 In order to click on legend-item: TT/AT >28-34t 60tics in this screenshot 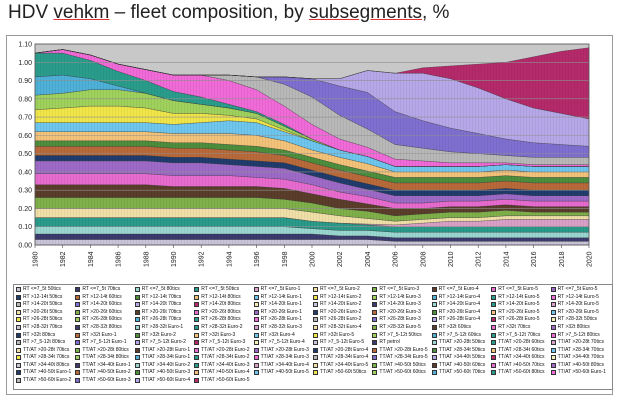, I will do `click(520, 350)`.